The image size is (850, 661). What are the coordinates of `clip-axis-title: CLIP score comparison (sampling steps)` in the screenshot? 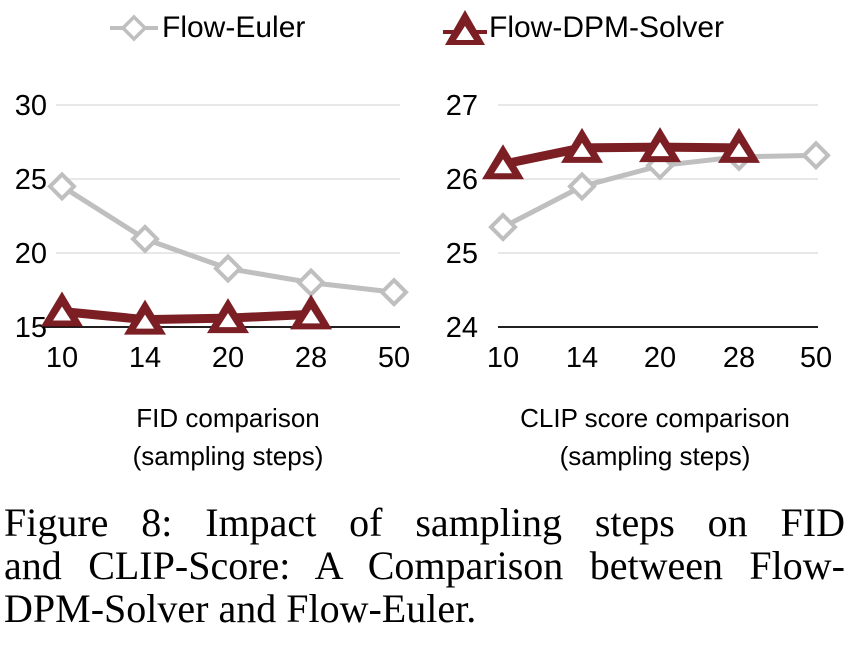 It's located at (652, 437).